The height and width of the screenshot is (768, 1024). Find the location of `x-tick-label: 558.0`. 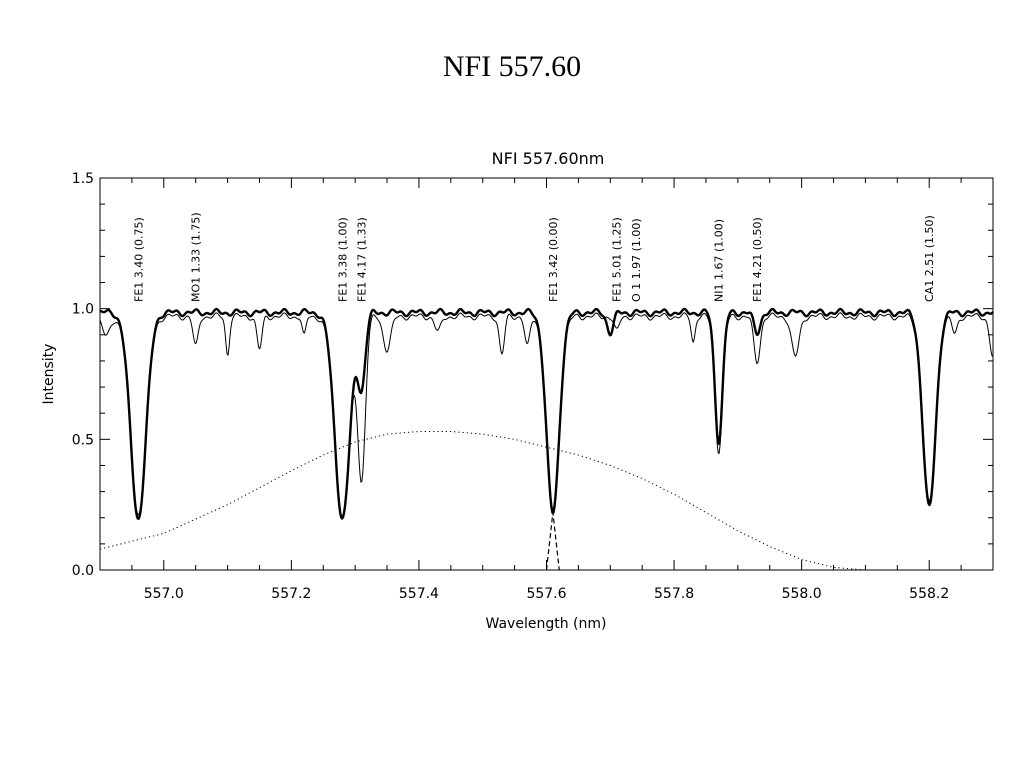

x-tick-label: 558.0 is located at coordinates (802, 594).